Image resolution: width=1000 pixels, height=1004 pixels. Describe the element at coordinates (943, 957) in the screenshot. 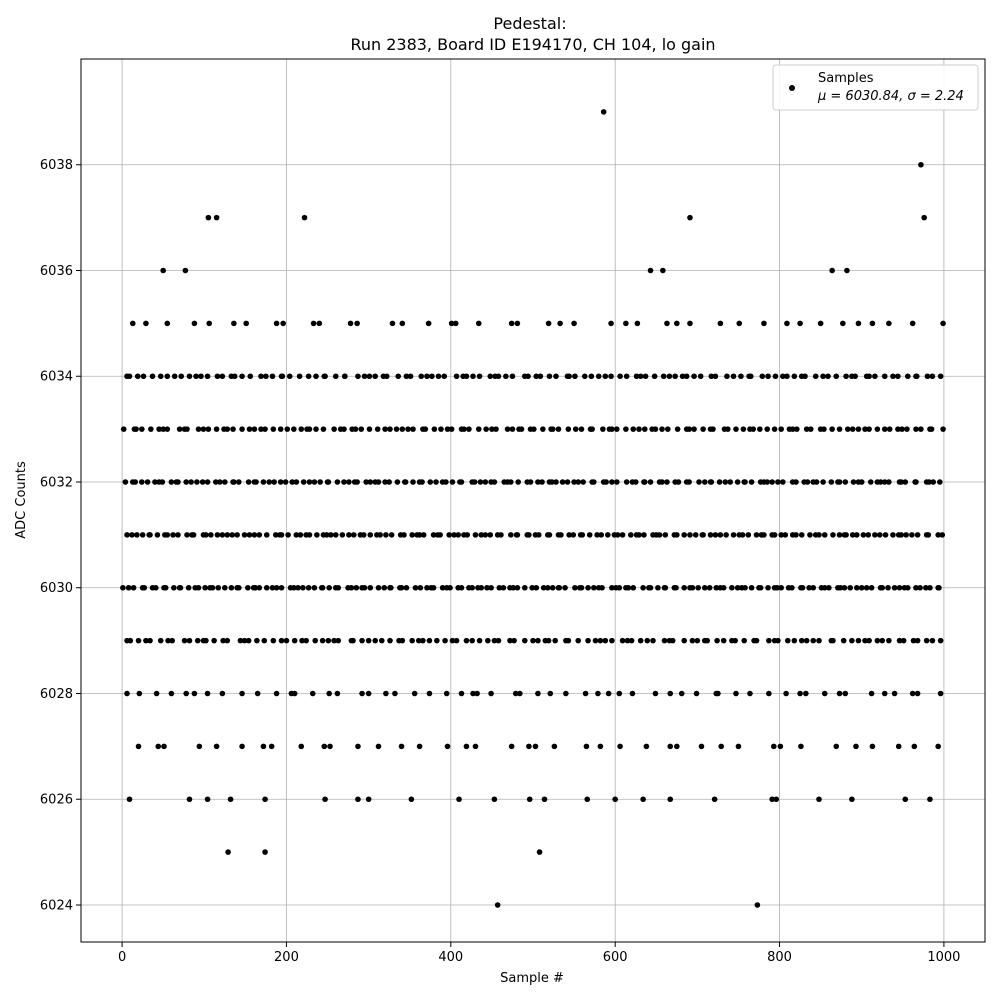

I see `x-tick-label: 1000` at that location.